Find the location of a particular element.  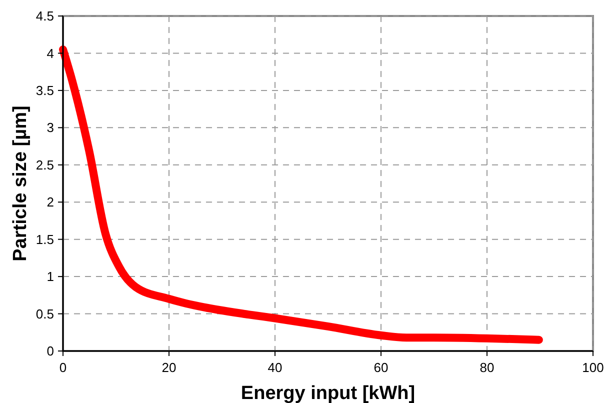

x-tick-label: 80 is located at coordinates (487, 367).